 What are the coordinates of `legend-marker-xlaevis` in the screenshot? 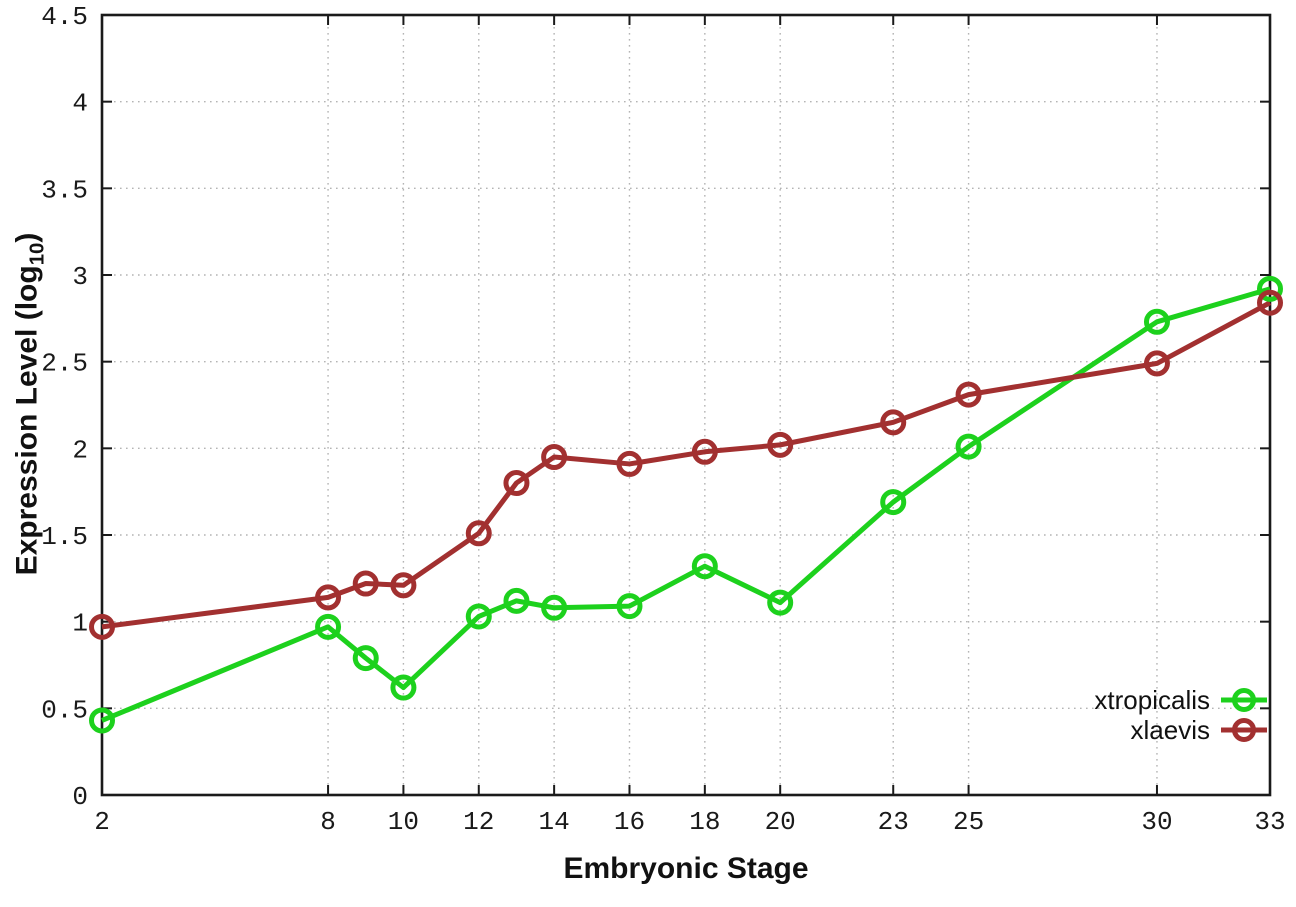 It's located at (1244, 730).